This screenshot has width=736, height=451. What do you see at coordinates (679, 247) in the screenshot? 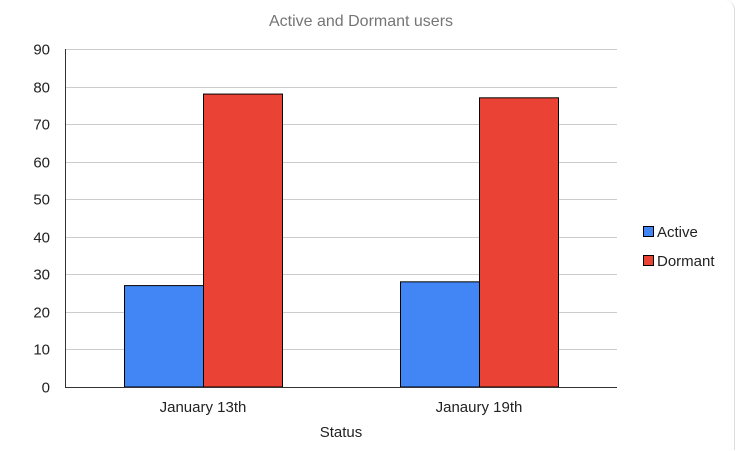
I see `legend: Active Dormant` at bounding box center [679, 247].